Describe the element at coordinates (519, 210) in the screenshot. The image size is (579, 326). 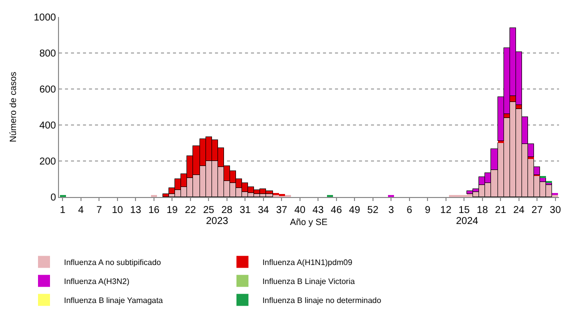
I see `x-tick-label: 24` at that location.